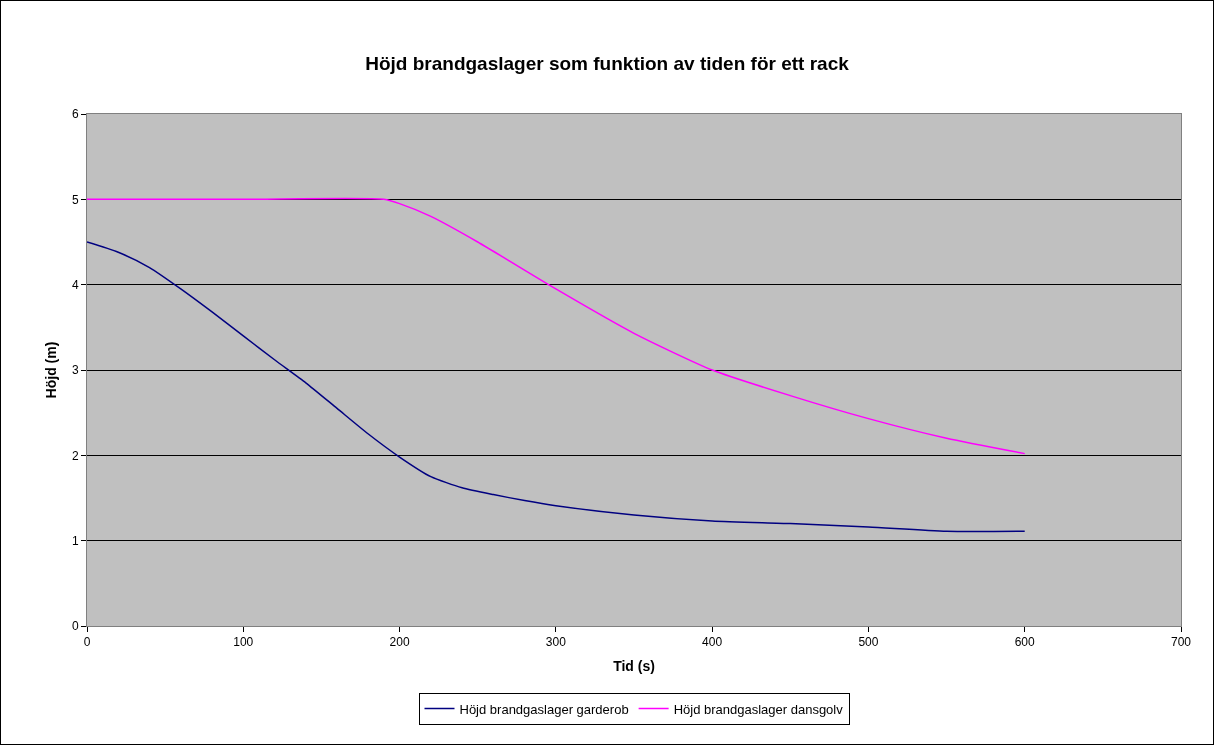 Image resolution: width=1214 pixels, height=745 pixels. What do you see at coordinates (399, 642) in the screenshot?
I see `x-tick-label: 200` at bounding box center [399, 642].